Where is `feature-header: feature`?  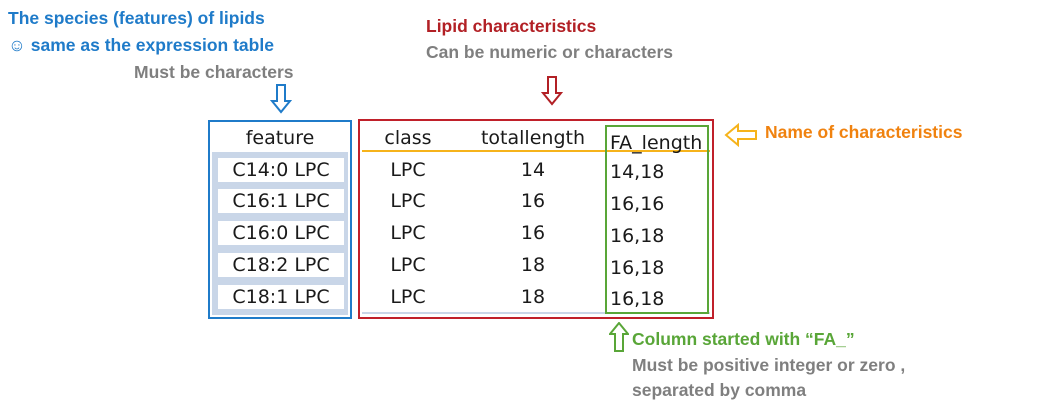
feature-header: feature is located at coordinates (280, 138).